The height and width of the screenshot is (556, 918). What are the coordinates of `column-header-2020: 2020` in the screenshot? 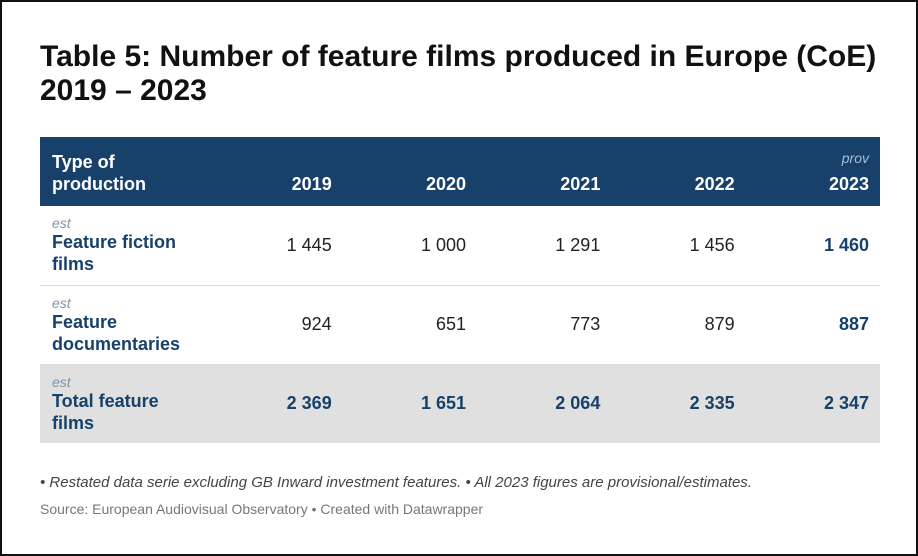 It's located at (446, 184).